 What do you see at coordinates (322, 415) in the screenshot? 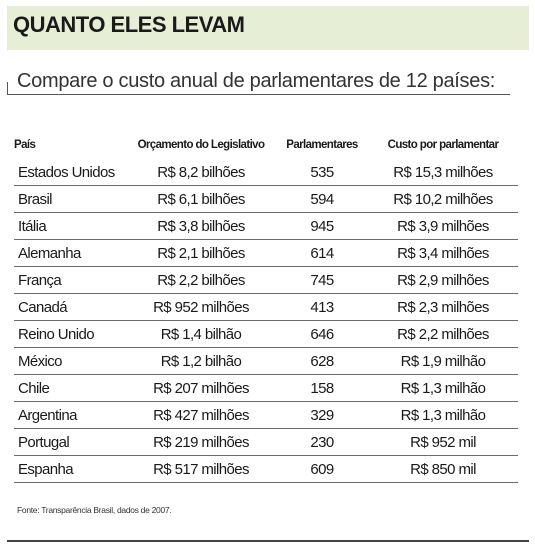
I see `cell-parliamentarians: 329` at bounding box center [322, 415].